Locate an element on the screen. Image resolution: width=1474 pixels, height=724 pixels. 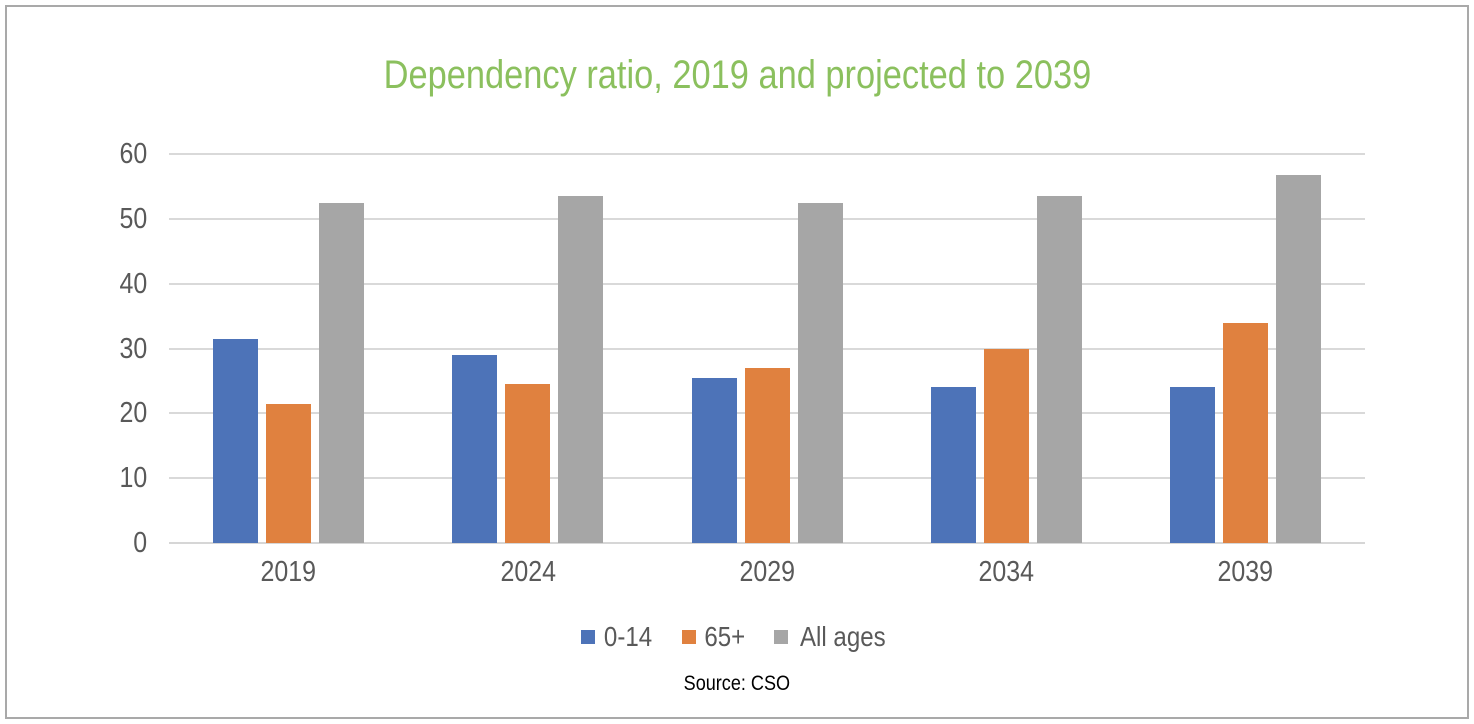
x-tick-label: 2019 is located at coordinates (288, 572).